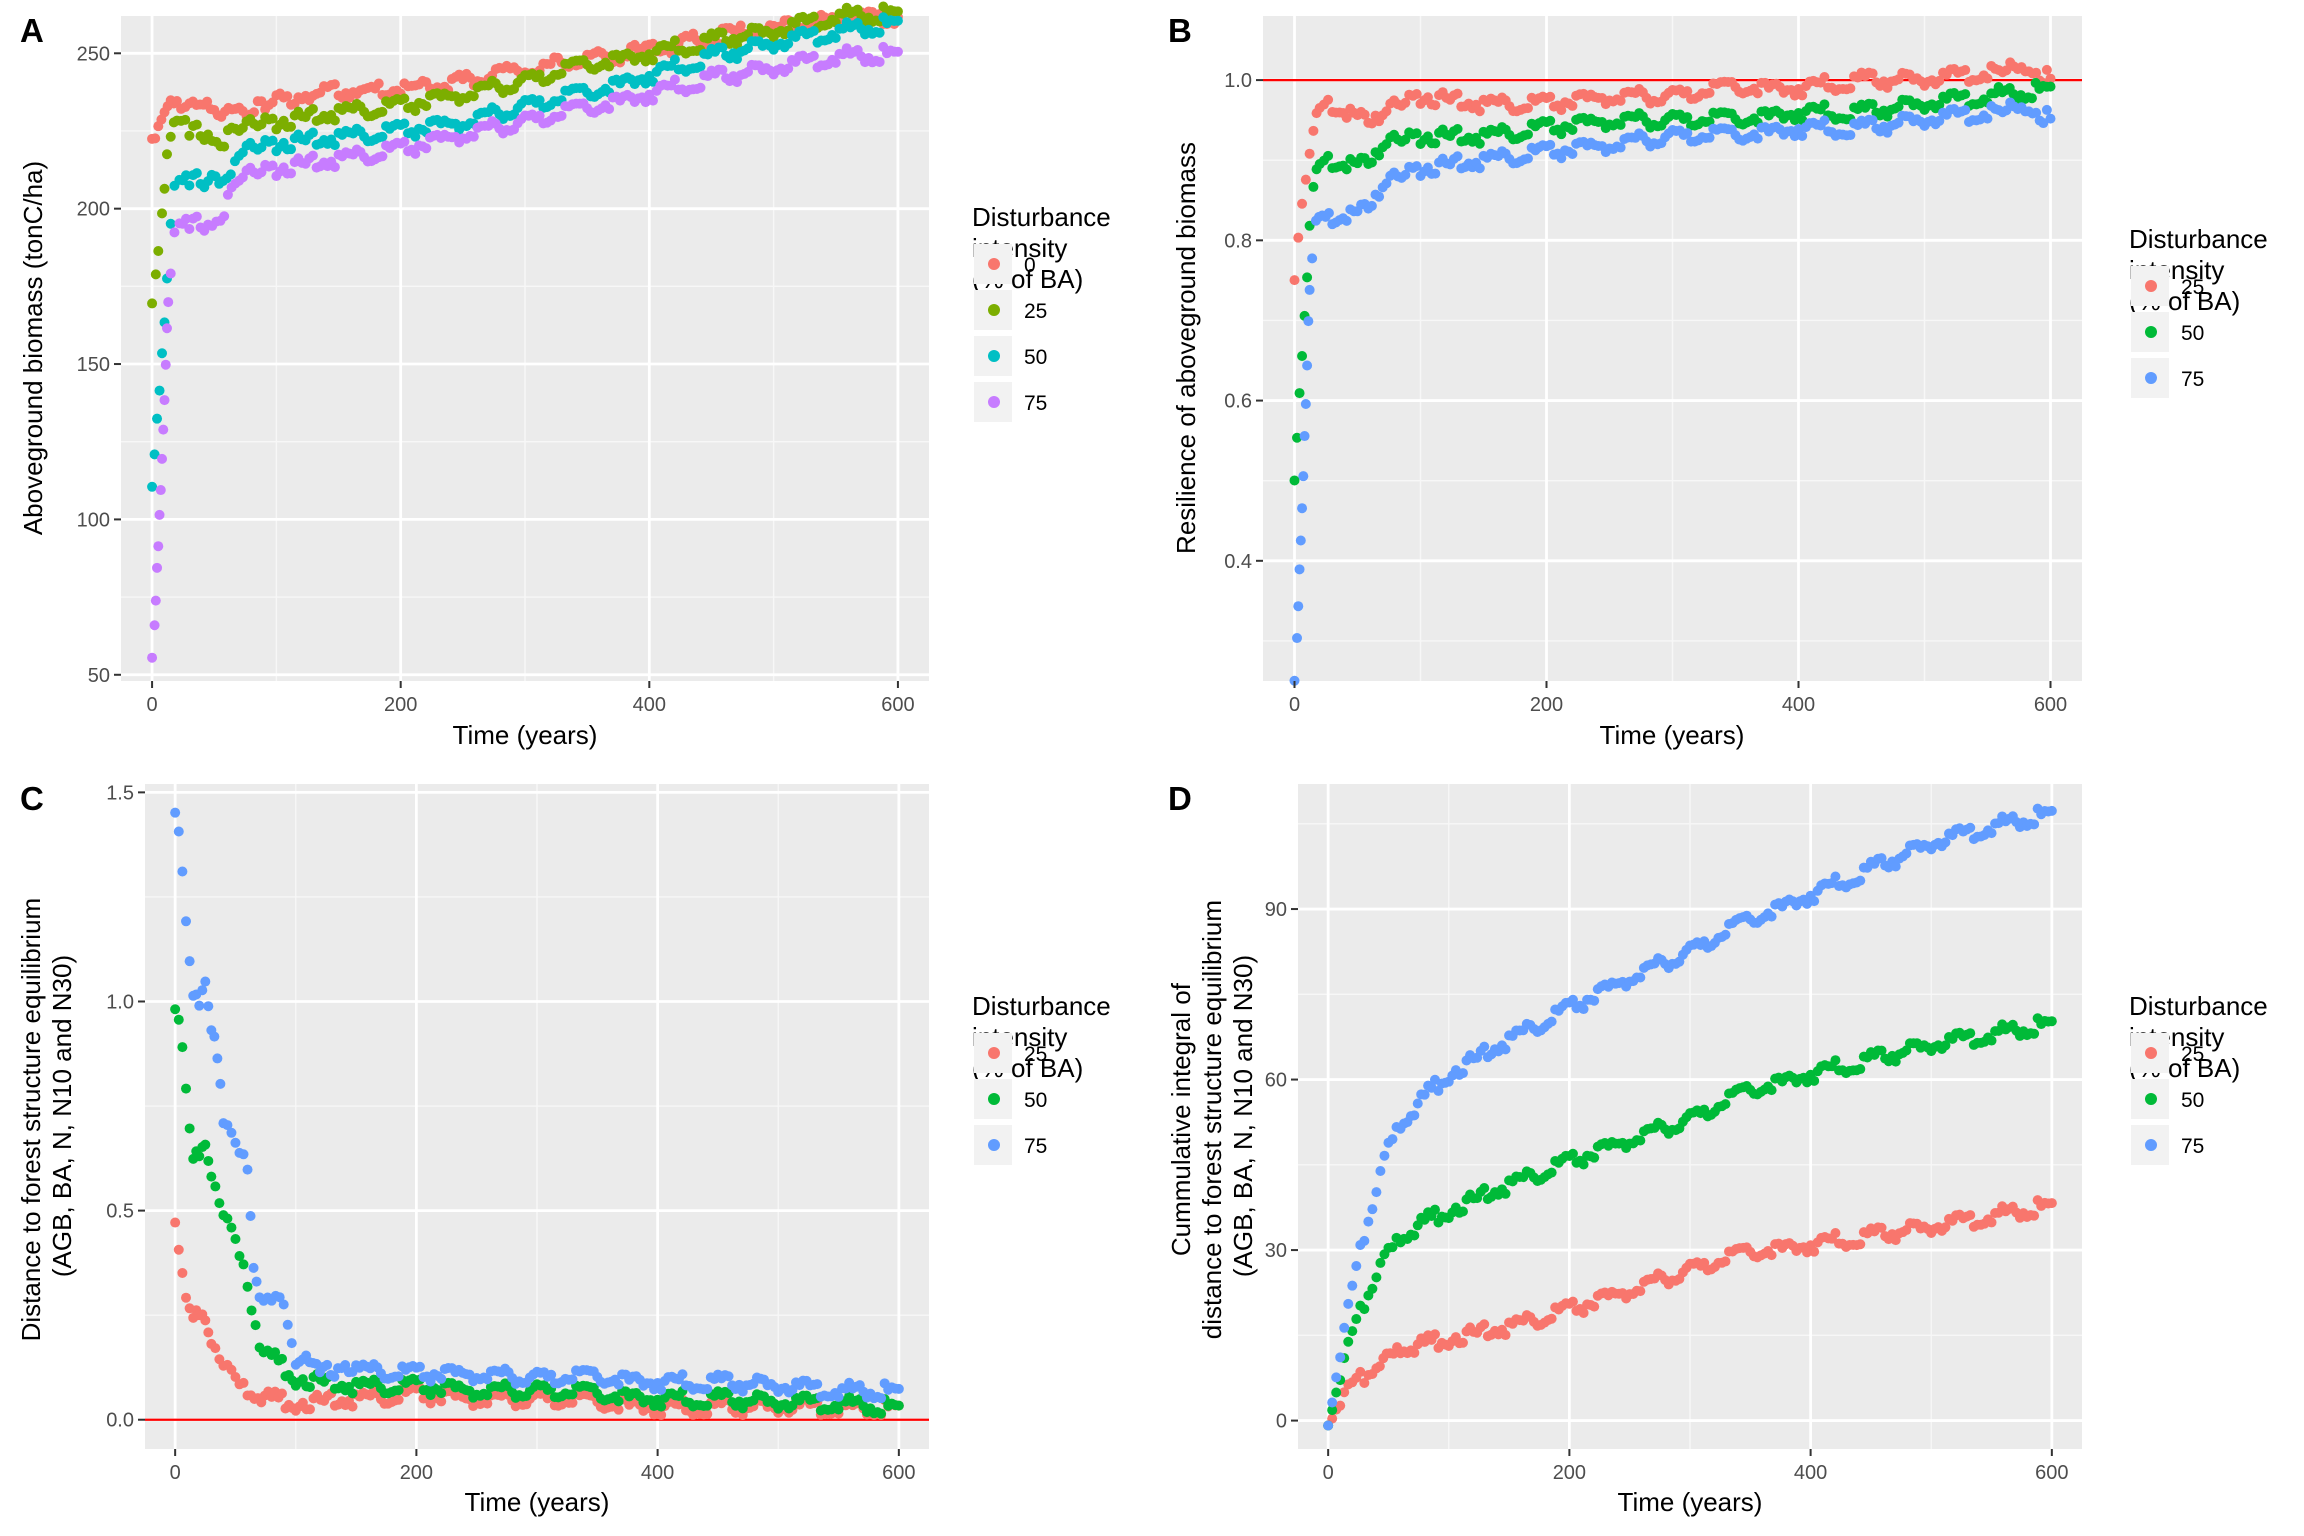  What do you see at coordinates (1030, 265) in the screenshot?
I see `panel-a-legend-label: 0` at bounding box center [1030, 265].